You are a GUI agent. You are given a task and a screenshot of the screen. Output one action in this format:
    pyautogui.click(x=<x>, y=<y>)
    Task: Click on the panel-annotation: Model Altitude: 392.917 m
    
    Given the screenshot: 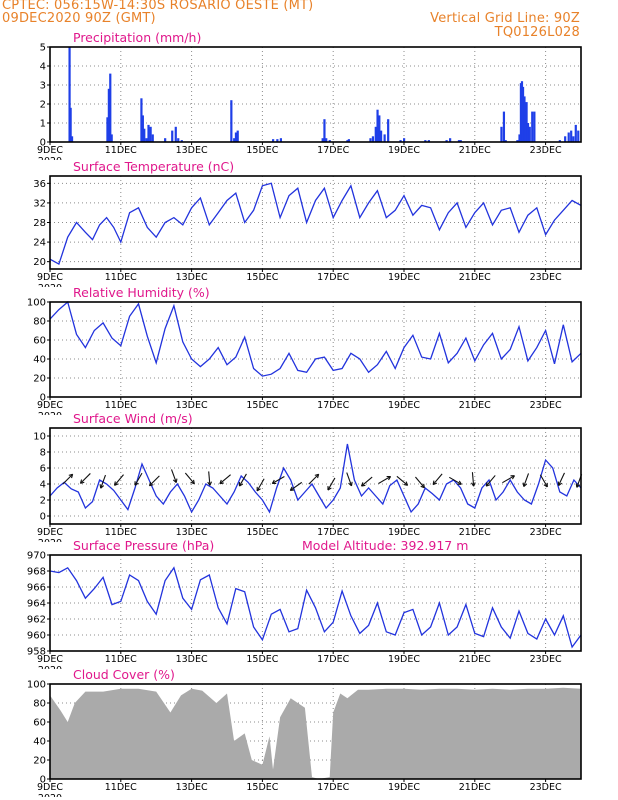 What is the action you would take?
    pyautogui.click(x=385, y=545)
    